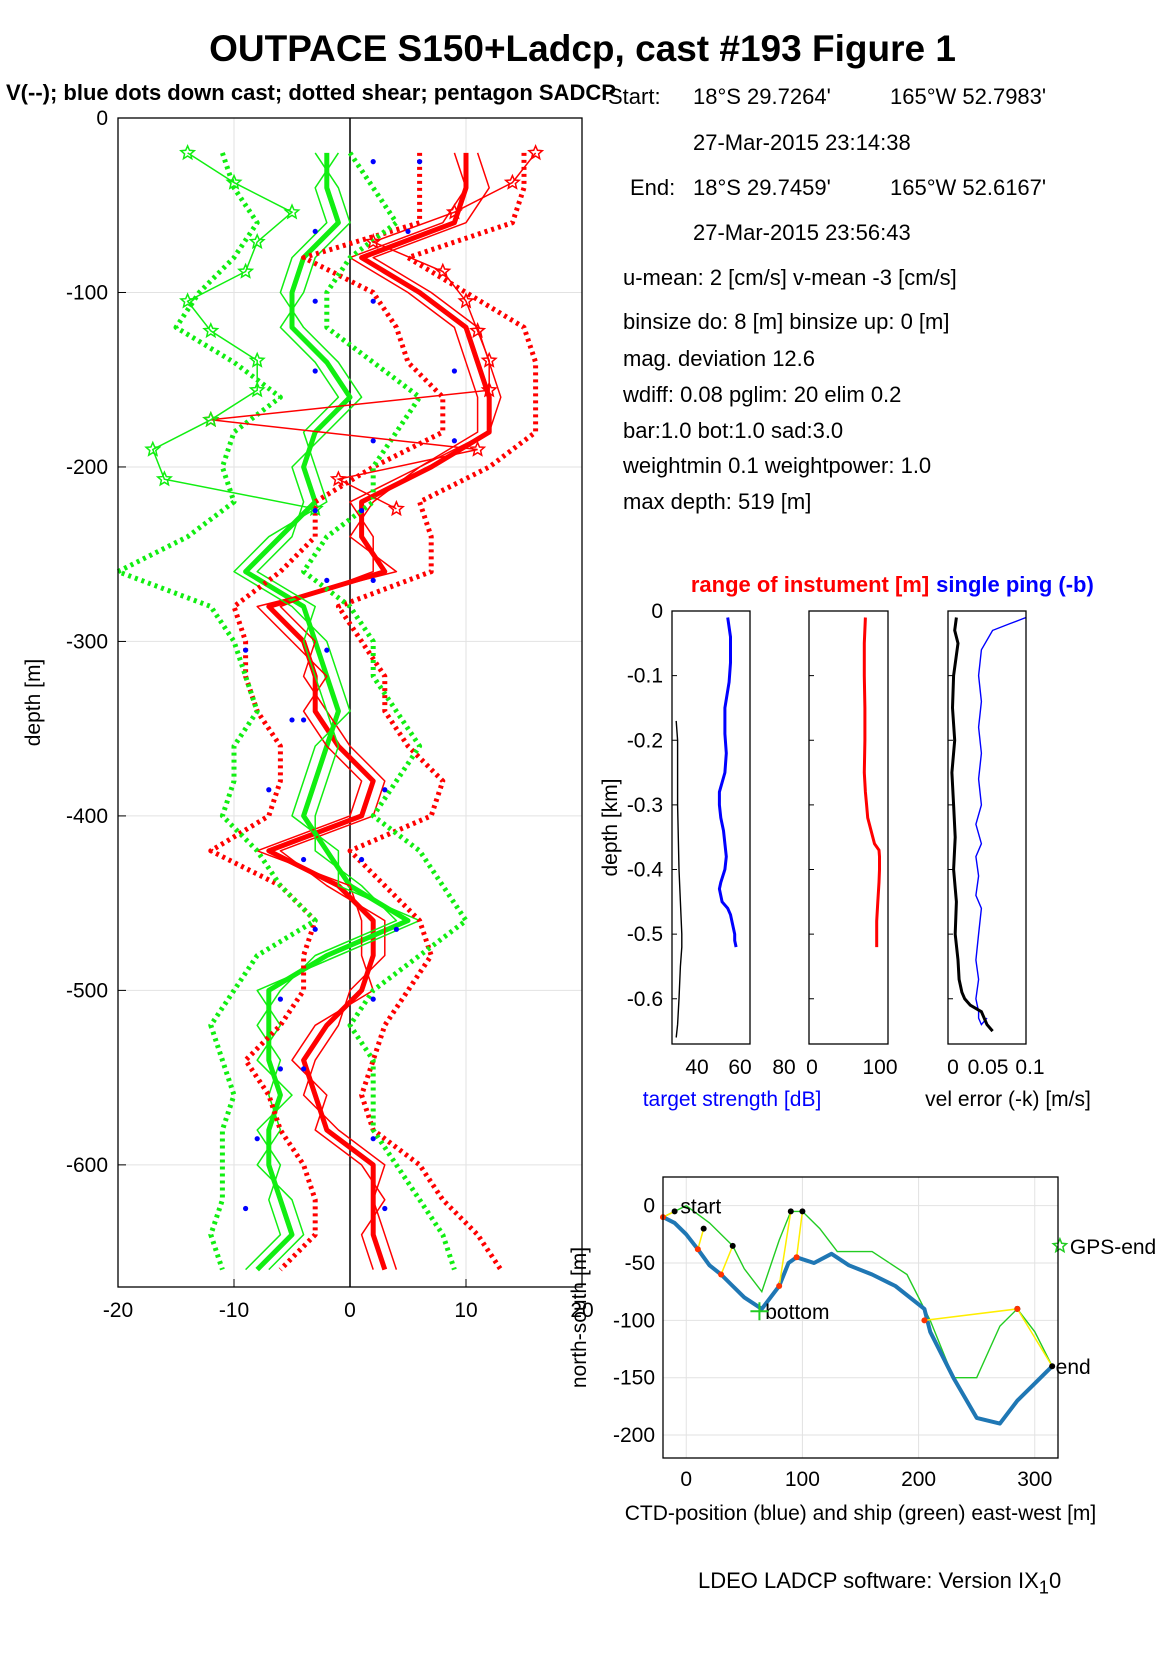 Image resolution: width=1165 pixels, height=1679 pixels. I want to click on instrument-series-range, so click(871, 782).